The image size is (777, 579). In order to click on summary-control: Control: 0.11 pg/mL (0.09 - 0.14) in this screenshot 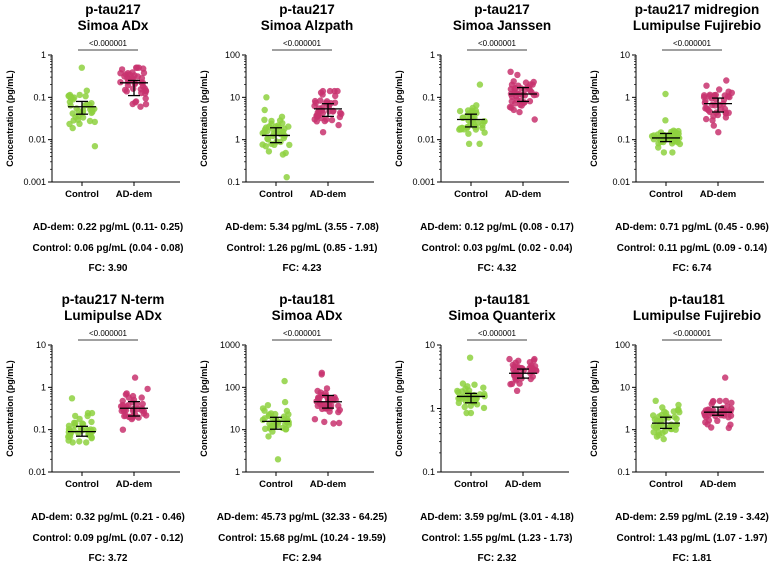, I will do `click(692, 248)`.